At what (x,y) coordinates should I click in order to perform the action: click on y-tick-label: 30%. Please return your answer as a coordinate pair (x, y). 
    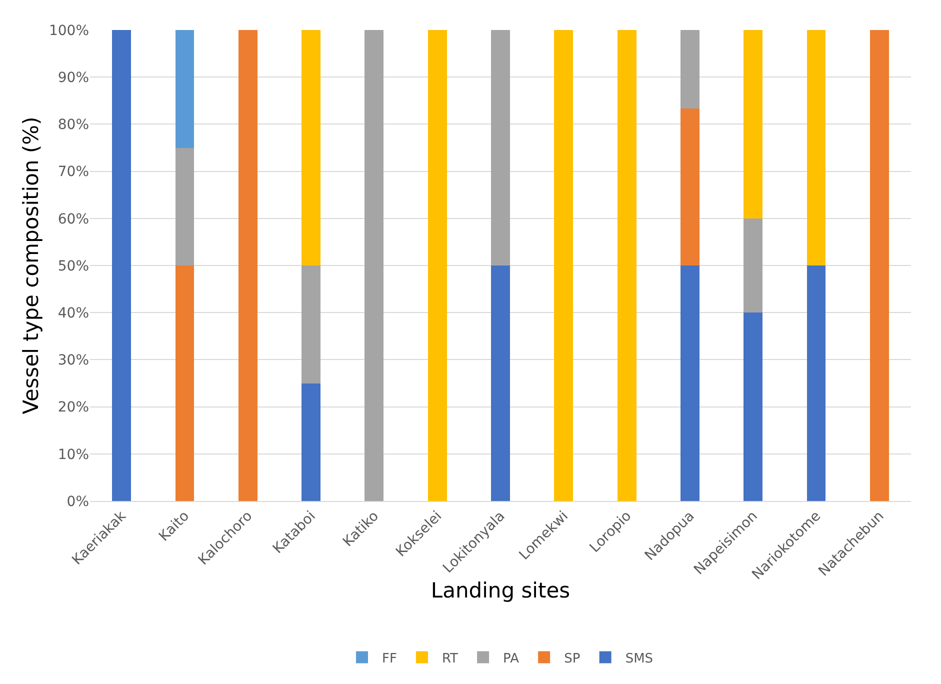
    Looking at the image, I should click on (73, 360).